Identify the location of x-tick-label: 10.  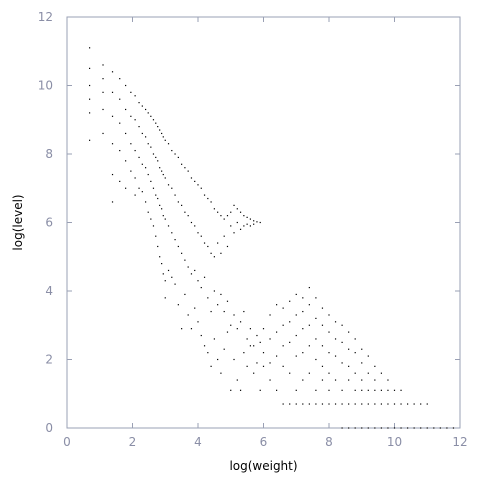
(394, 442).